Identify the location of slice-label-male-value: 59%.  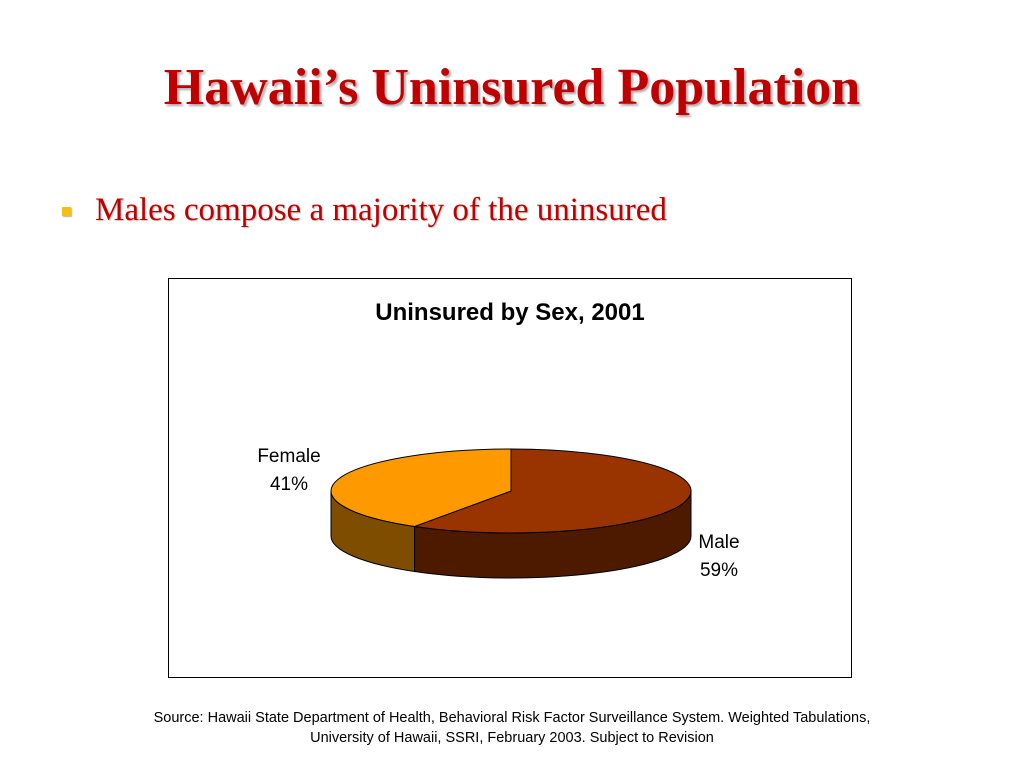
(719, 570).